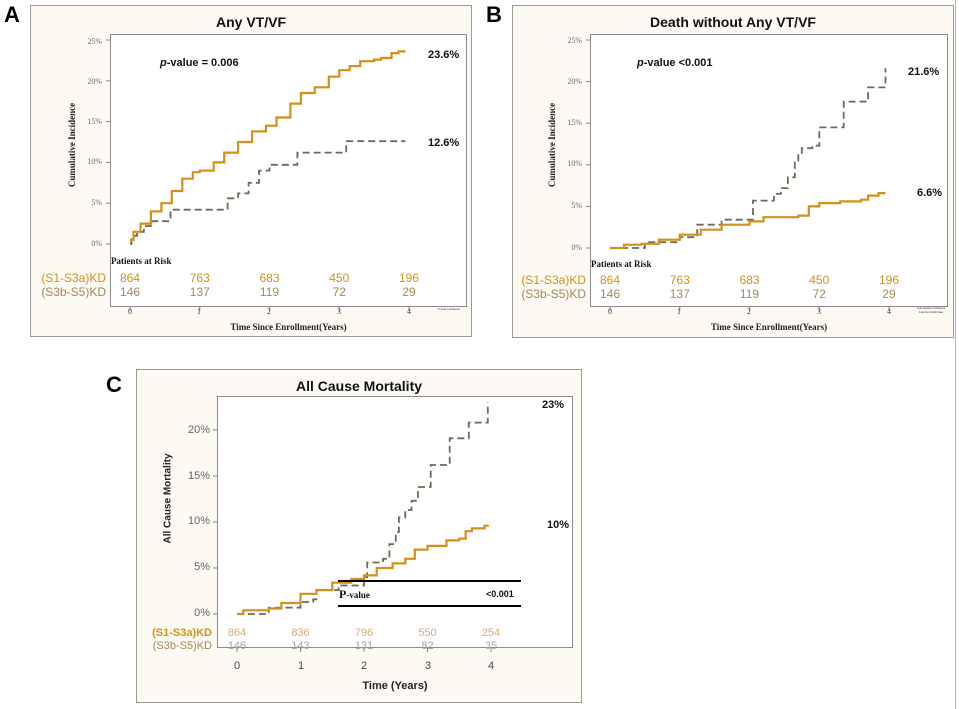 Image resolution: width=959 pixels, height=709 pixels. What do you see at coordinates (749, 311) in the screenshot?
I see `panel-b-xtick: 2` at bounding box center [749, 311].